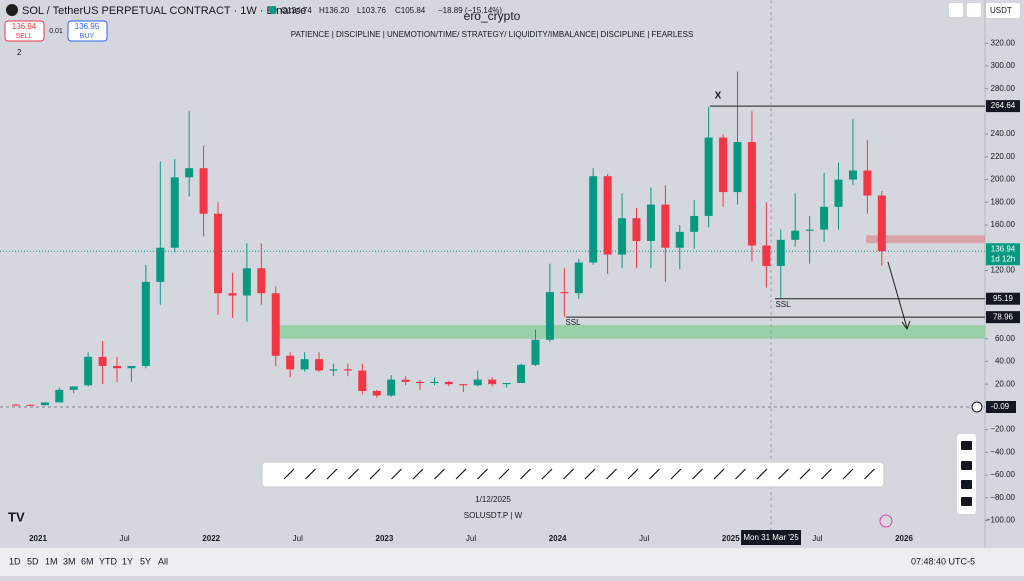 Image resolution: width=1024 pixels, height=581 pixels. Describe the element at coordinates (87, 31) in the screenshot. I see `buy-button` at that location.